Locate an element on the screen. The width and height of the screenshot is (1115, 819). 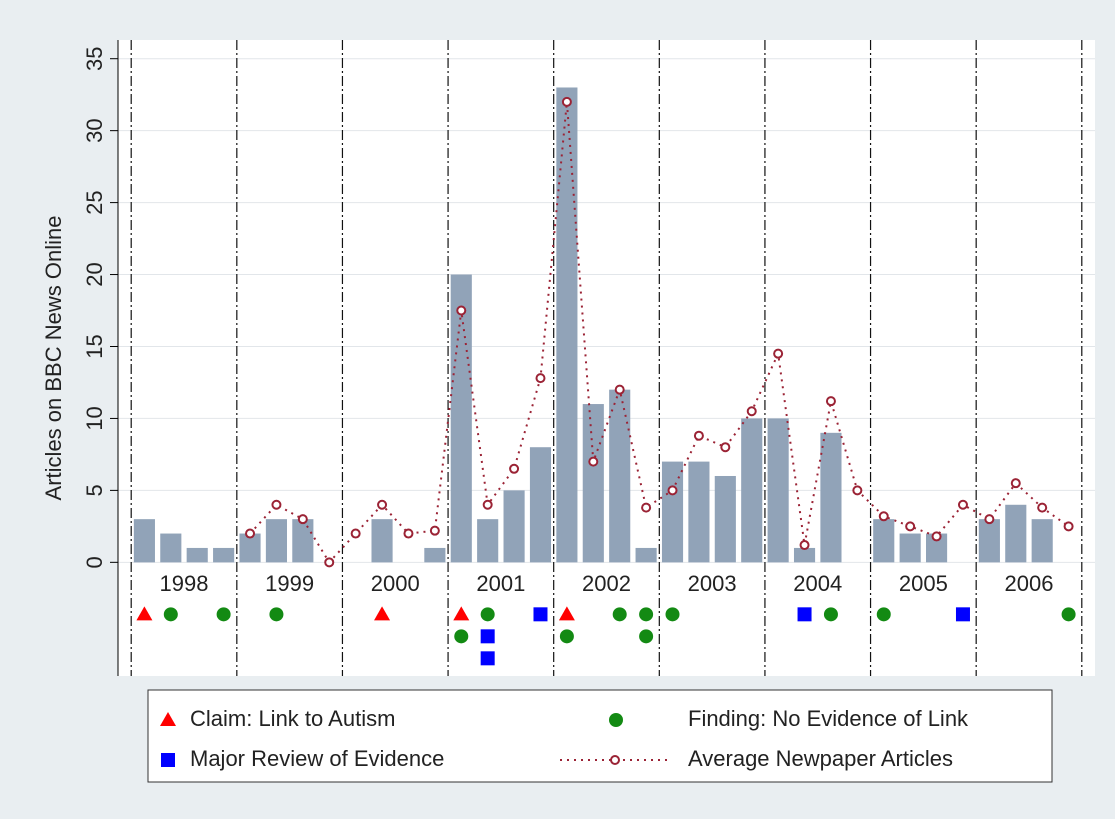
legend-label: Claim: Link to Autism is located at coordinates (292, 718).